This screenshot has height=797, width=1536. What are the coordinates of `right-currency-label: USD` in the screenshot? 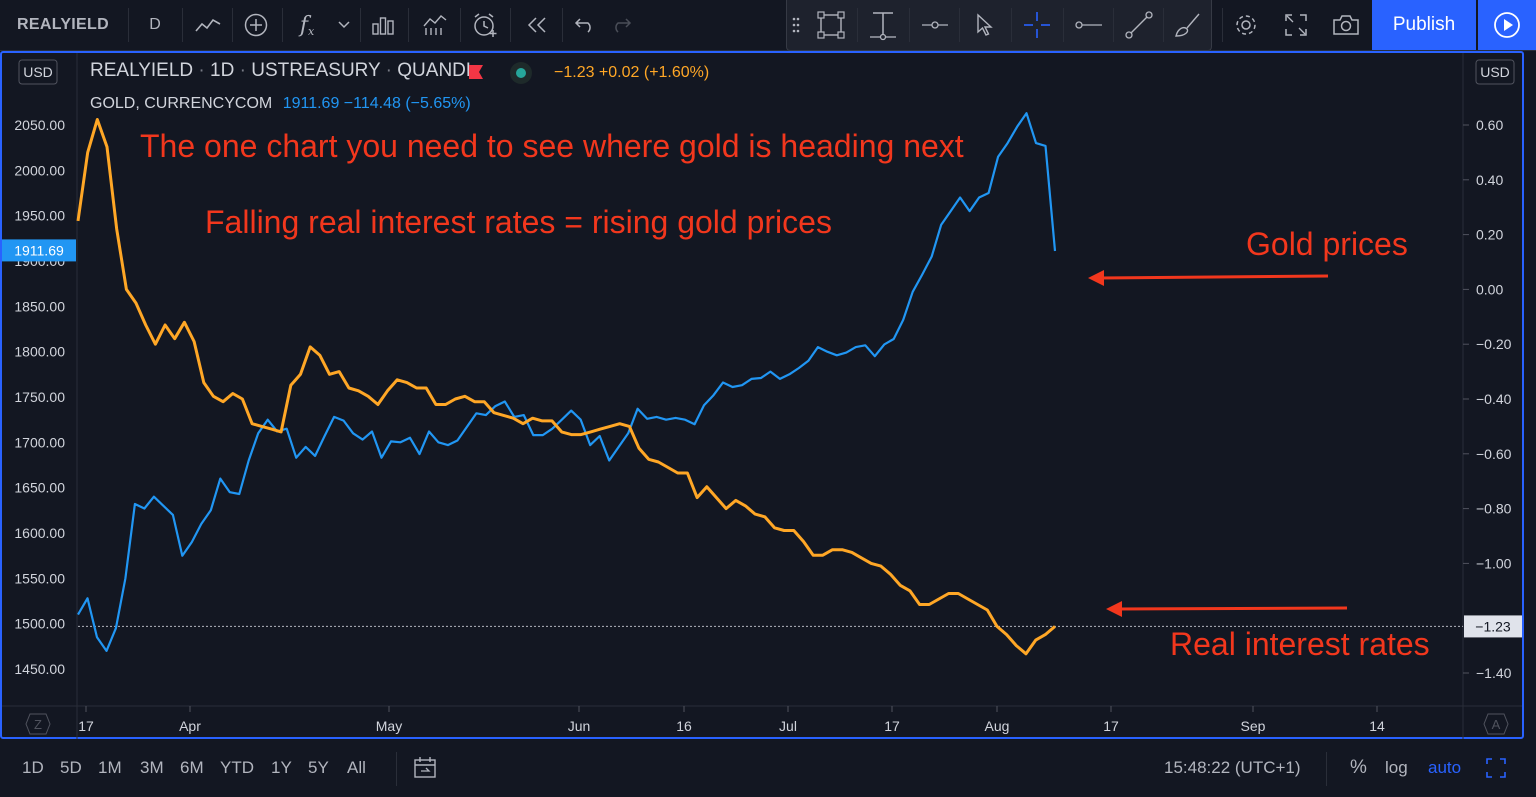 It's located at (1495, 72).